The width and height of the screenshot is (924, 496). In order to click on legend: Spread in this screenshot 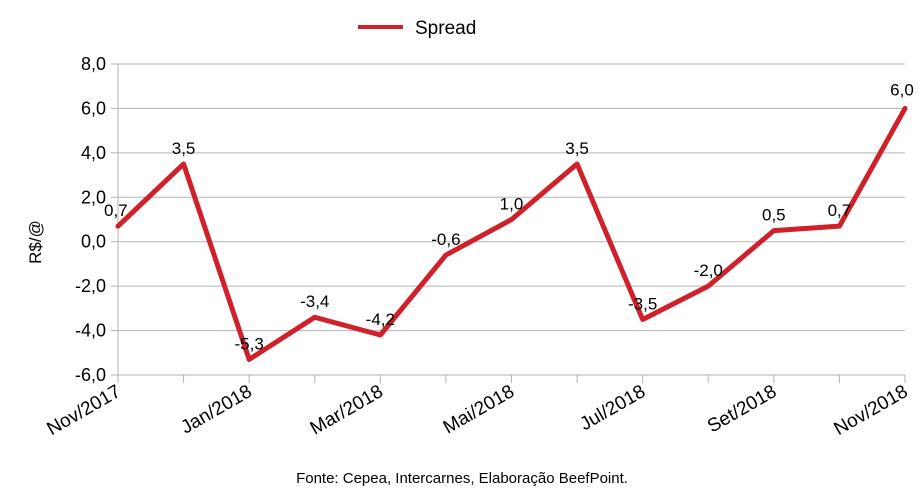, I will do `click(417, 28)`.